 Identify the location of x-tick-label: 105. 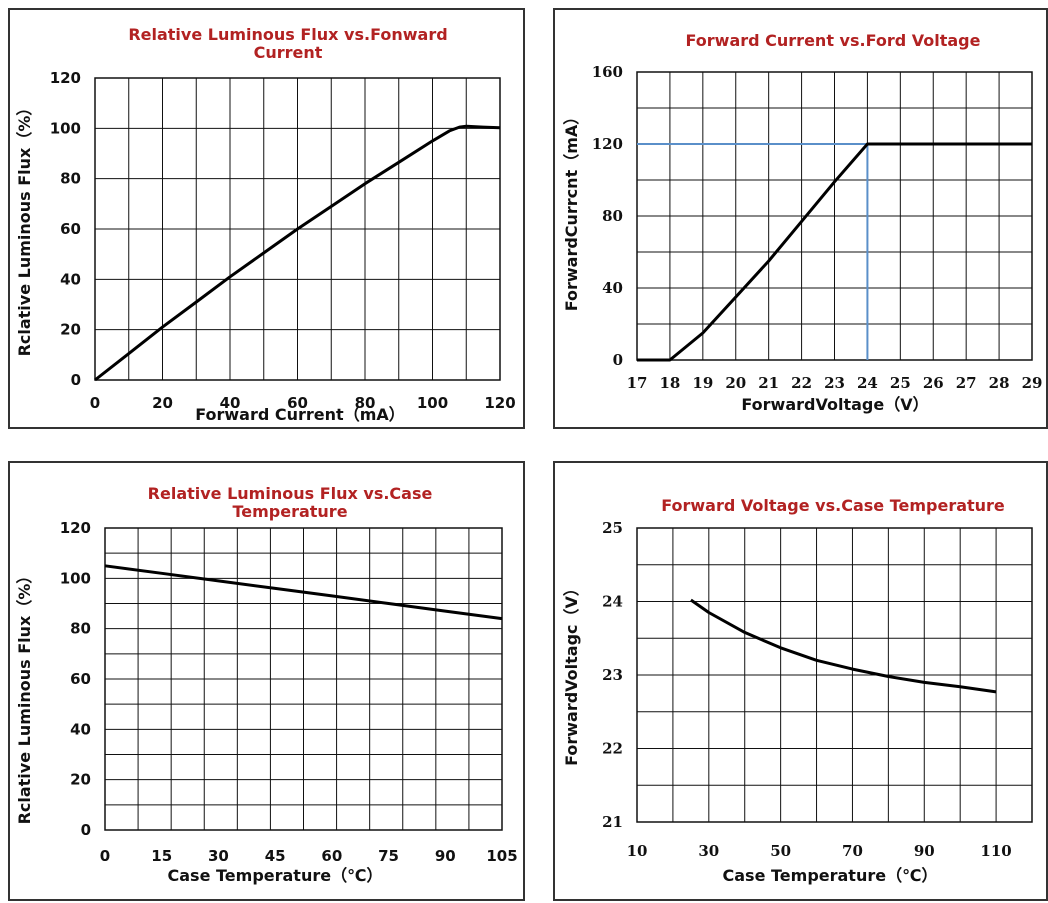
(501, 856).